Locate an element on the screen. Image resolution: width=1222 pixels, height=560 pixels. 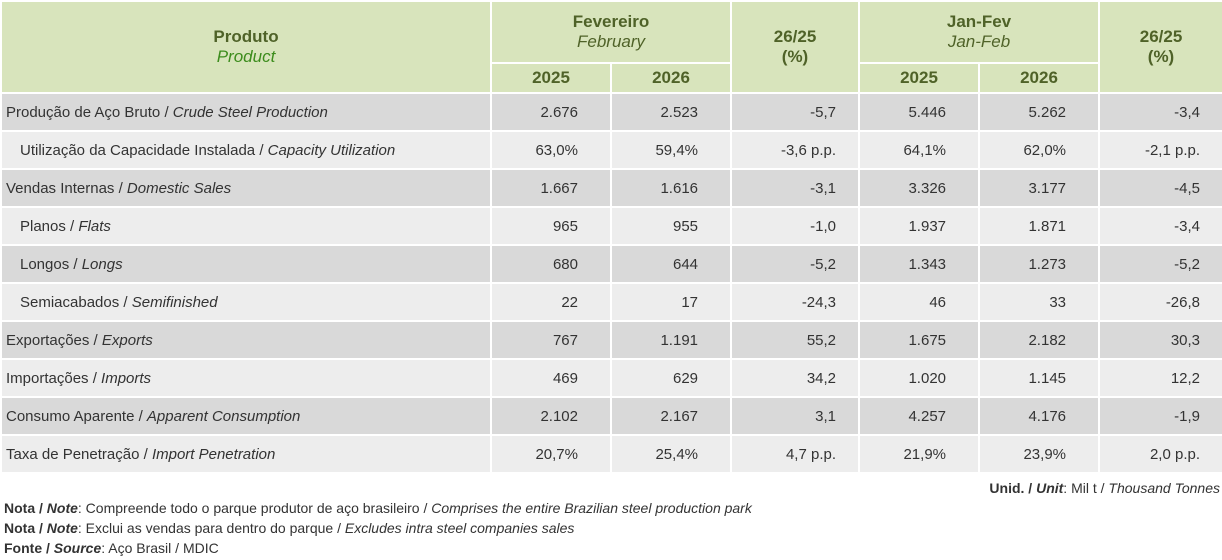
value-cell: 34,2 is located at coordinates (795, 378).